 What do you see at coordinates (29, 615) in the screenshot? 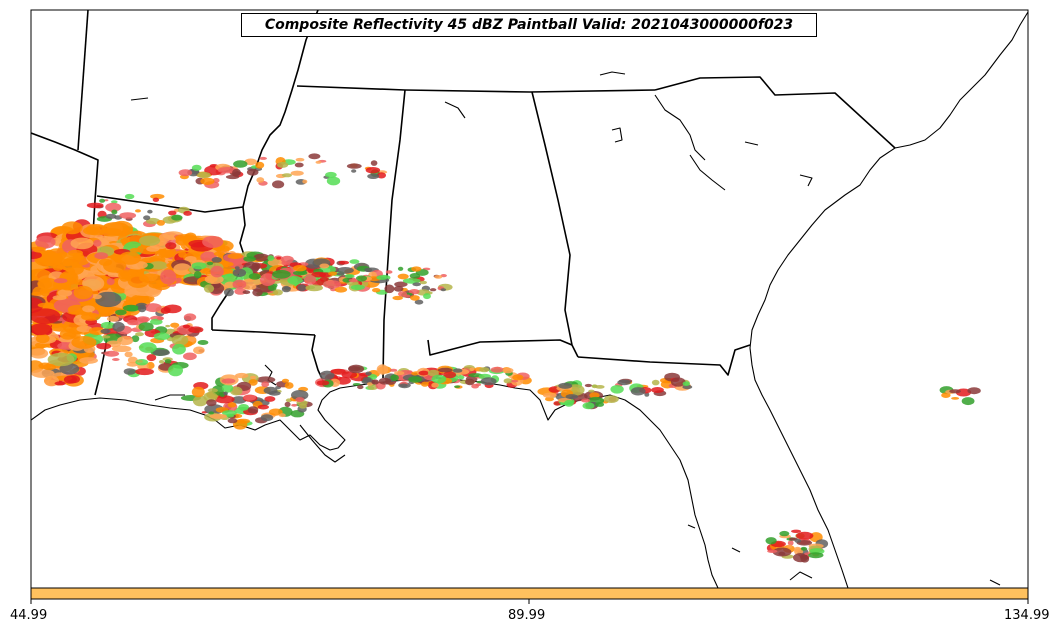
I see `colorbar-tick-label-left: 44.99` at bounding box center [29, 615].